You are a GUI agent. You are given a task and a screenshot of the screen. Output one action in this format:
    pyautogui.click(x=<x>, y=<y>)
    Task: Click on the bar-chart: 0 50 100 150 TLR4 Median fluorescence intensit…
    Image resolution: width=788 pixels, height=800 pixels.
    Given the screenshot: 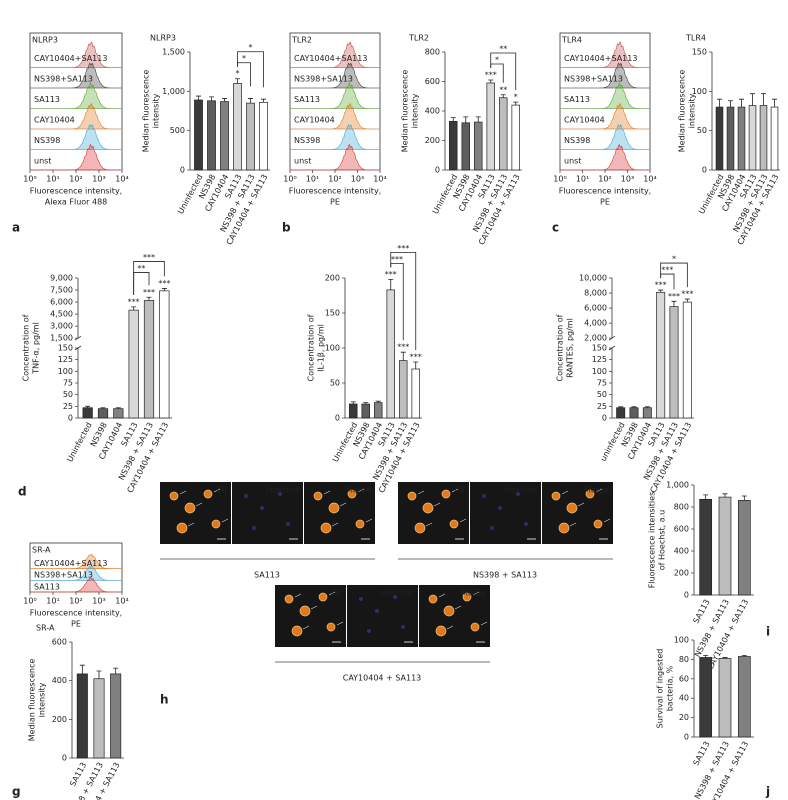 What is the action you would take?
    pyautogui.click(x=729, y=140)
    